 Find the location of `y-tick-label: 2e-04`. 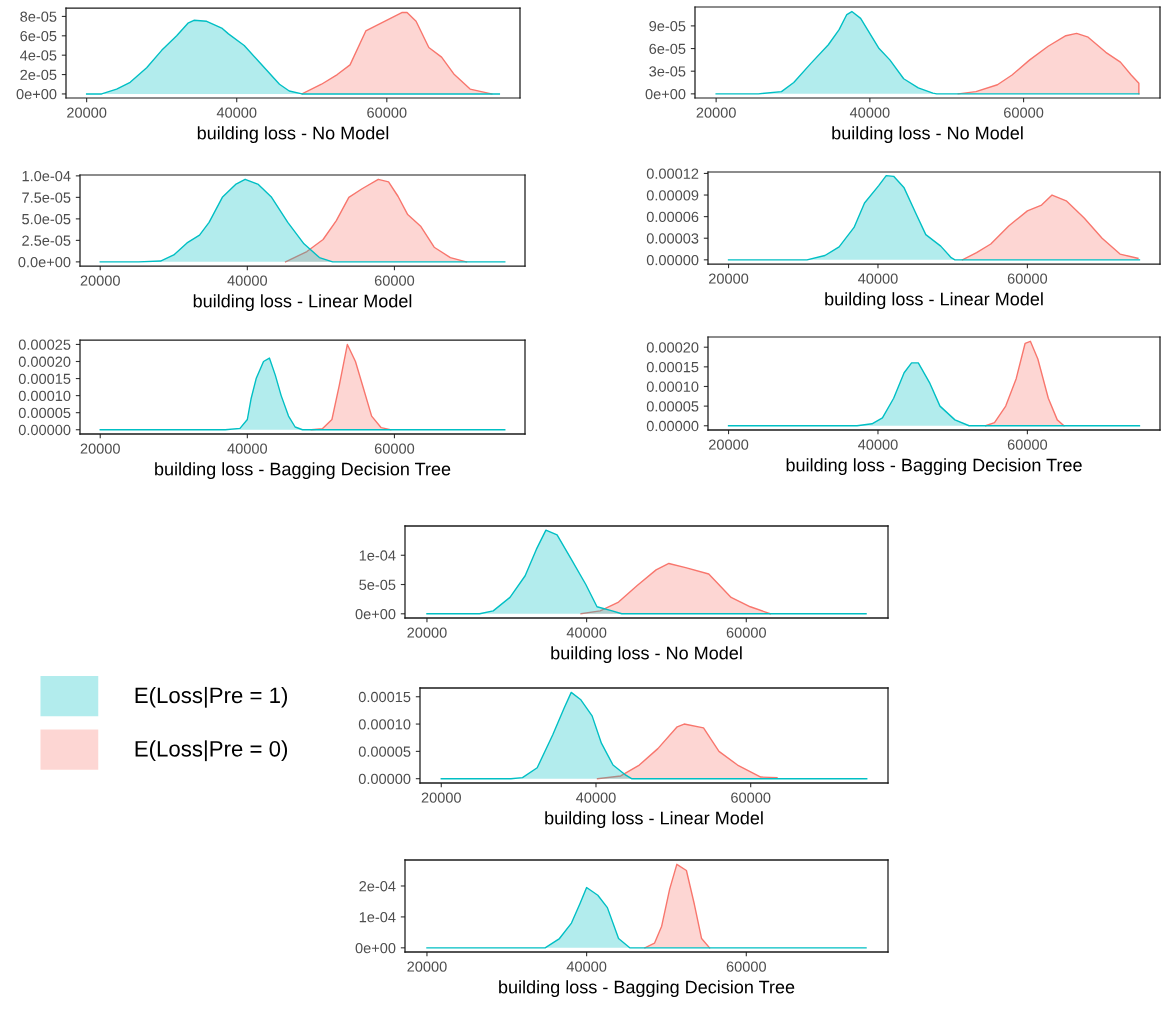

y-tick-label: 2e-04 is located at coordinates (377, 886).